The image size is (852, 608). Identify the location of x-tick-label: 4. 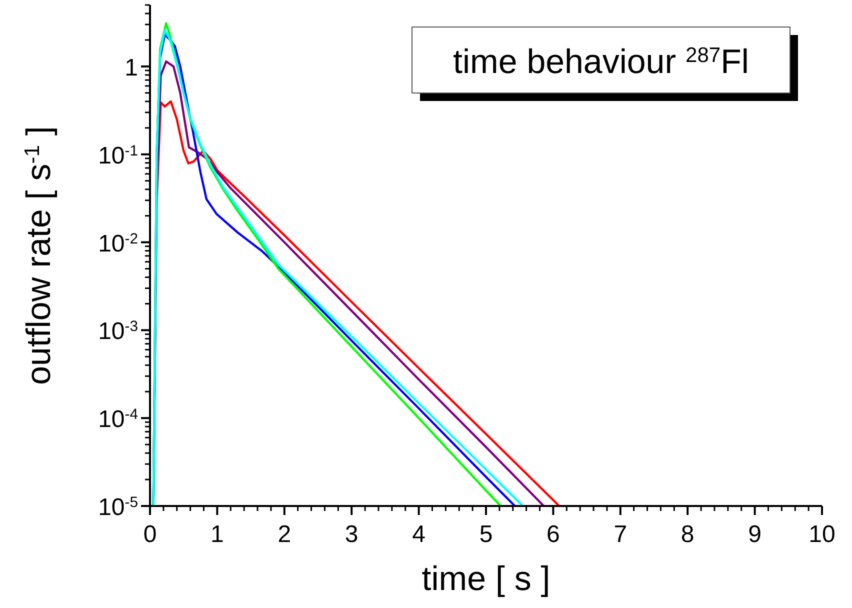
(419, 534).